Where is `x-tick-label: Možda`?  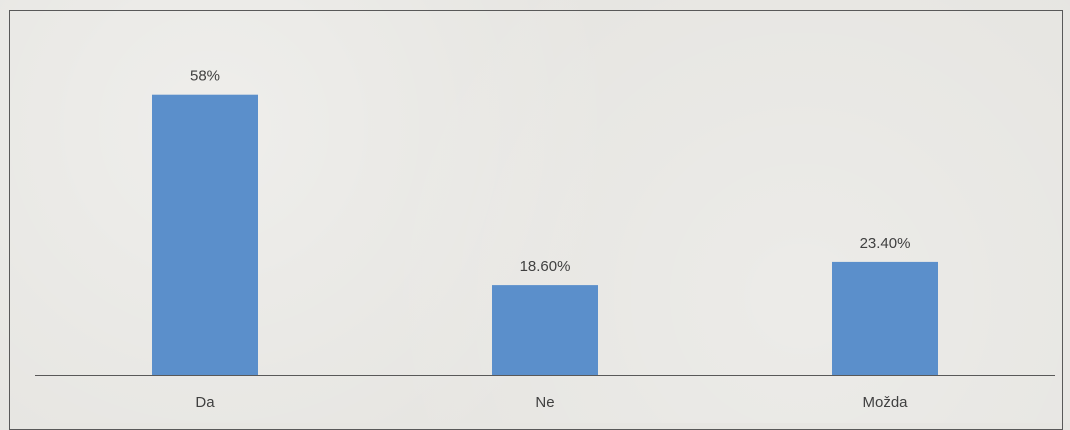
x-tick-label: Možda is located at coordinates (885, 402).